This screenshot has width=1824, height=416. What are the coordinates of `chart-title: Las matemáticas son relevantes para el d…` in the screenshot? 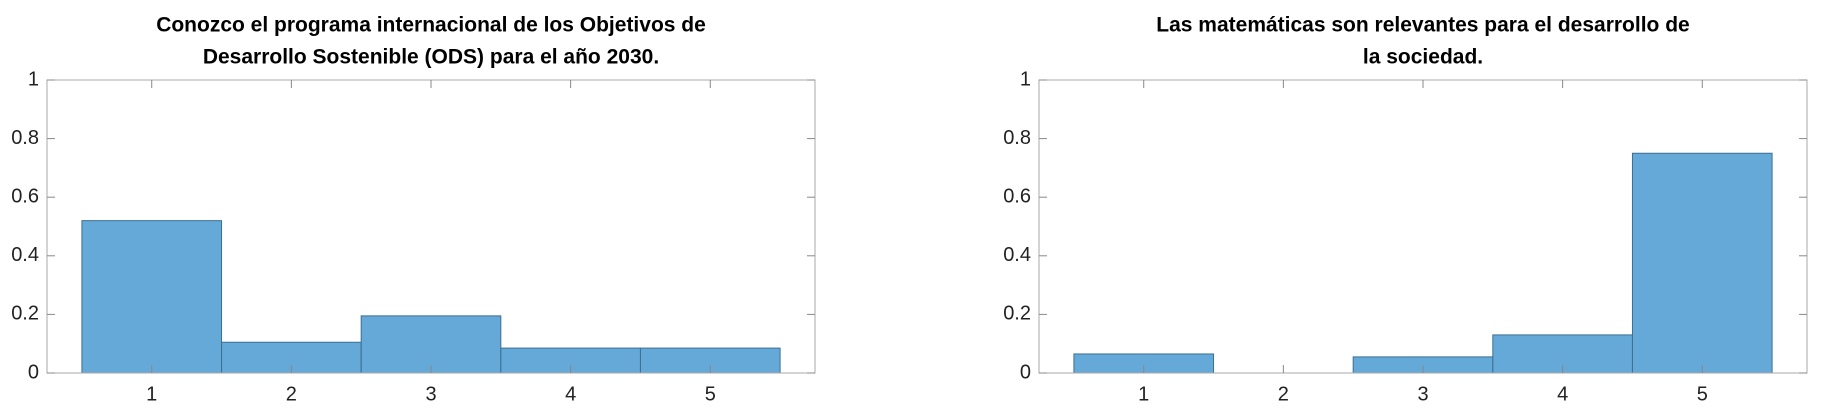 It's located at (1422, 25).